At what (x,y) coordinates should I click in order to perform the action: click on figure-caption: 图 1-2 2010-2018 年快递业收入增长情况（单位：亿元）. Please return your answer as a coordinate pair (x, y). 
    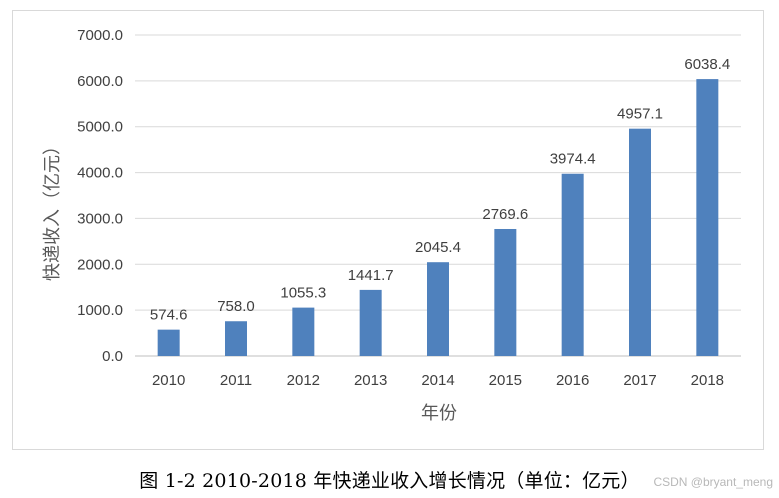
    Looking at the image, I should click on (389, 481).